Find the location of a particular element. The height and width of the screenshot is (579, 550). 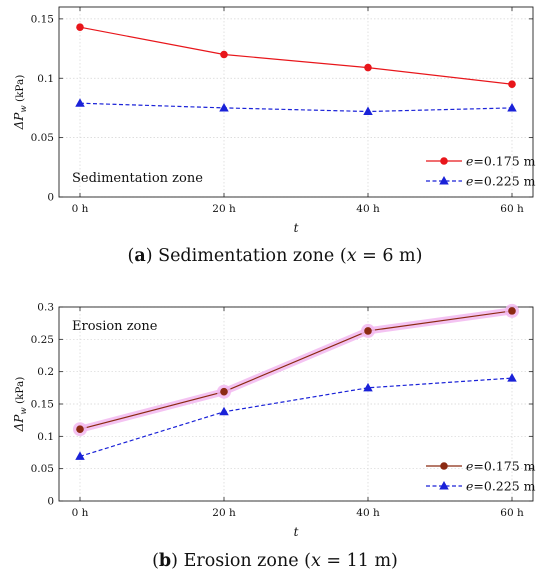

caption-b: (b) Erosion zone (x = 11 m) is located at coordinates (275, 561).